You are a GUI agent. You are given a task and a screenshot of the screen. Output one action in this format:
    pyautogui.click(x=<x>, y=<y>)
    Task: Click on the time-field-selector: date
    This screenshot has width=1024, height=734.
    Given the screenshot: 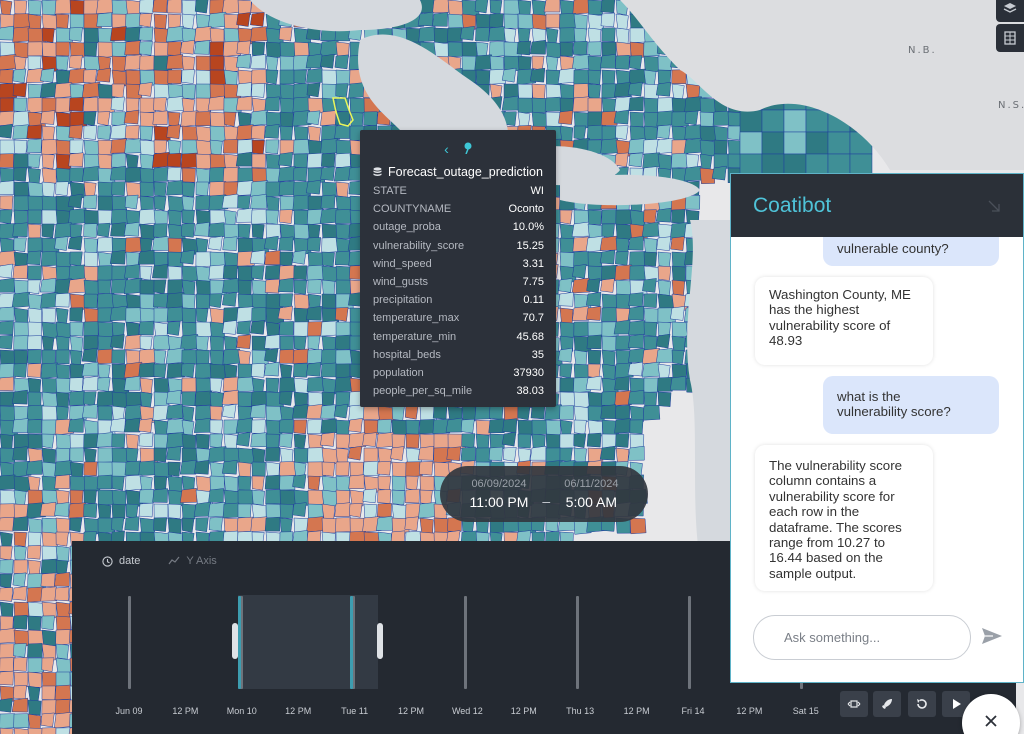 What is the action you would take?
    pyautogui.click(x=121, y=561)
    